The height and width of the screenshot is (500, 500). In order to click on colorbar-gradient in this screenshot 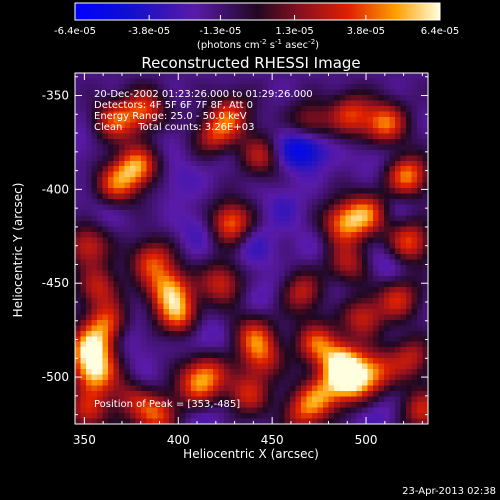, I will do `click(257, 11)`.